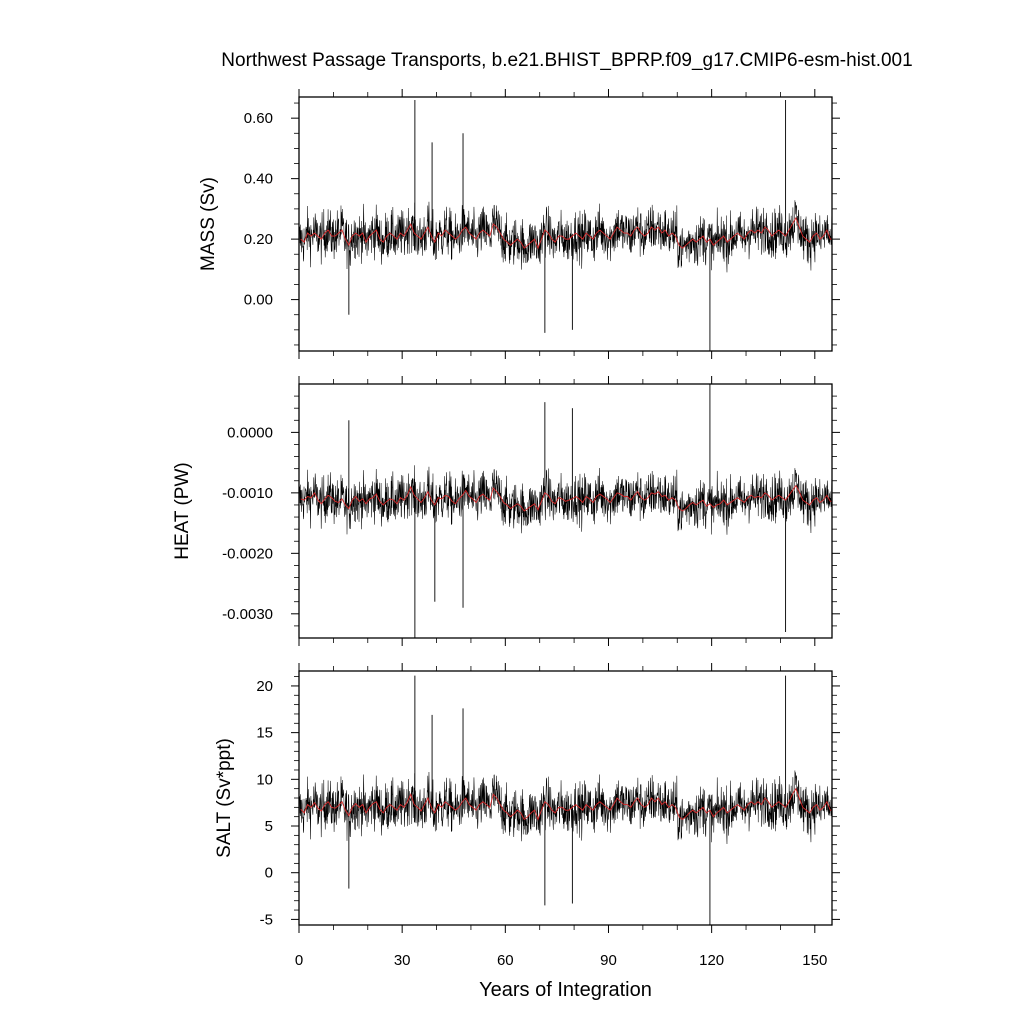 The image size is (1024, 1024). I want to click on x-tick-label: 0, so click(299, 960).